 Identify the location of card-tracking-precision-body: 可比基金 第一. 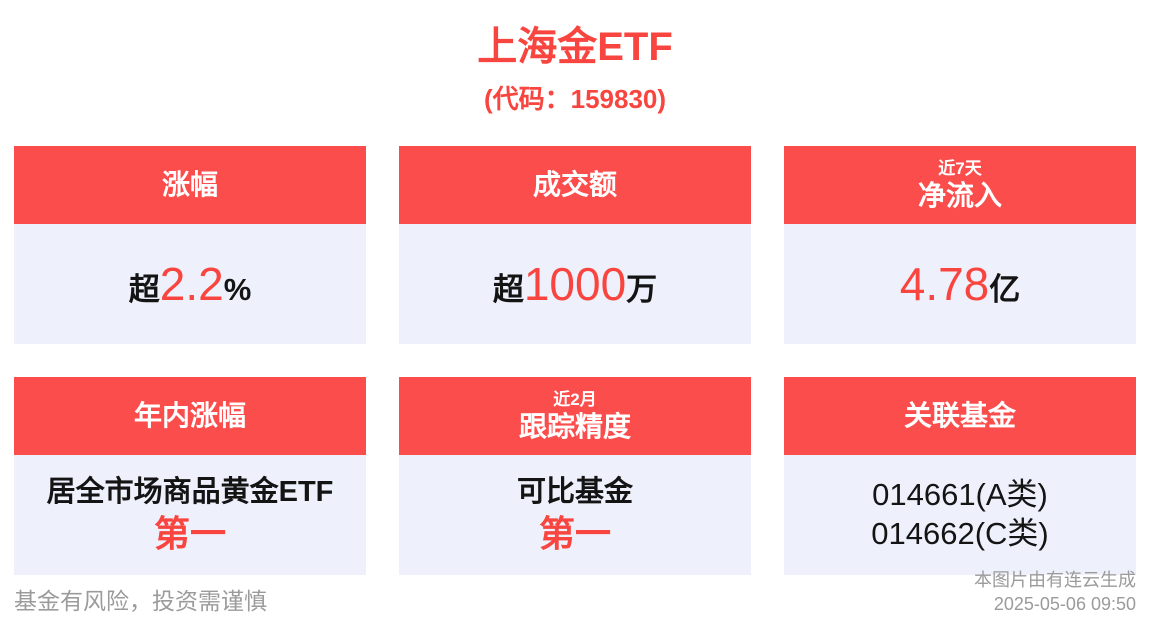
(575, 515).